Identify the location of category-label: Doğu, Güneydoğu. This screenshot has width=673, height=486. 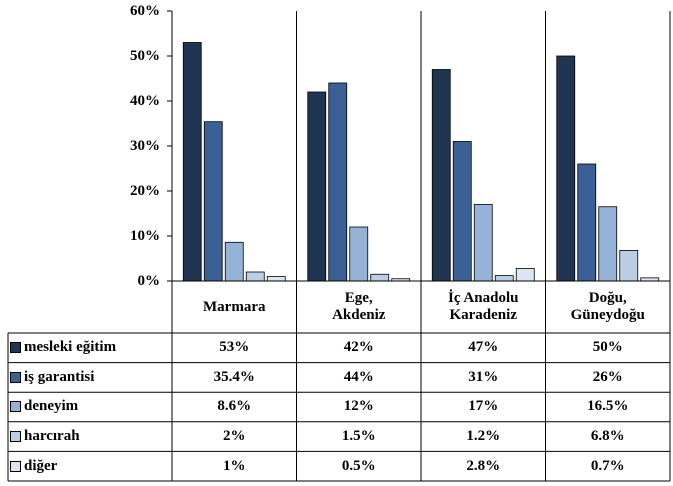
(607, 306).